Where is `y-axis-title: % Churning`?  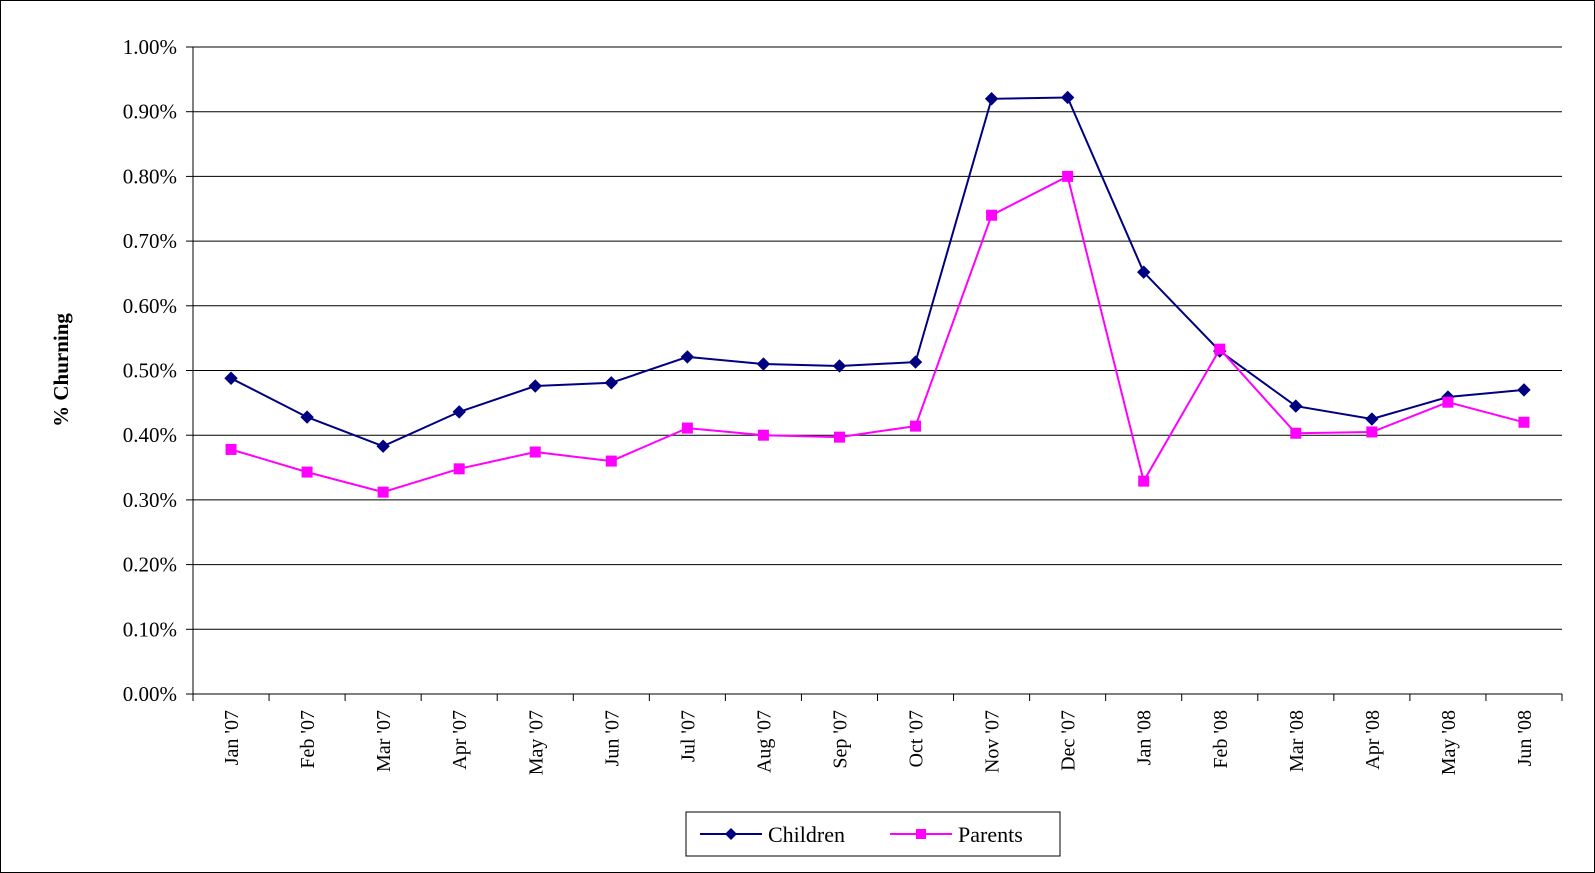 y-axis-title: % Churning is located at coordinates (61, 370).